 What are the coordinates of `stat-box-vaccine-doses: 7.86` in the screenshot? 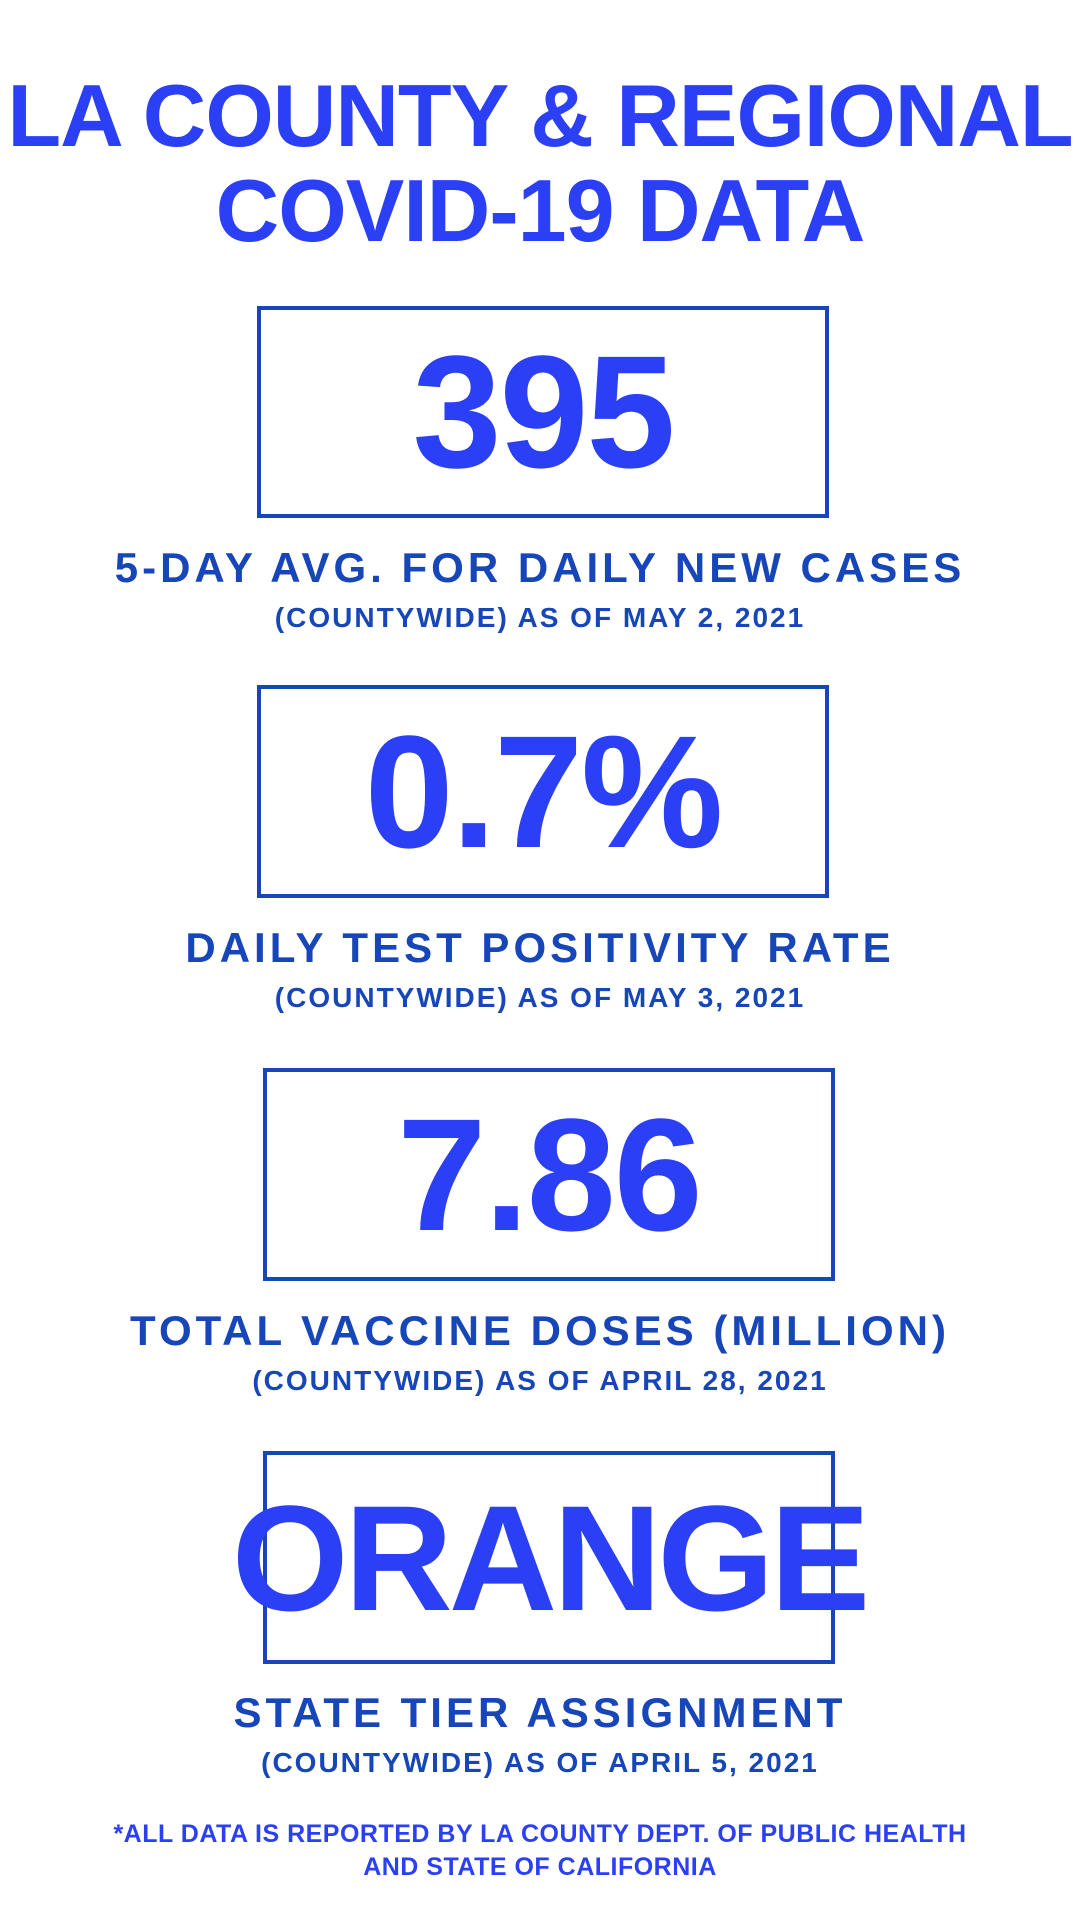 It's located at (549, 1174).